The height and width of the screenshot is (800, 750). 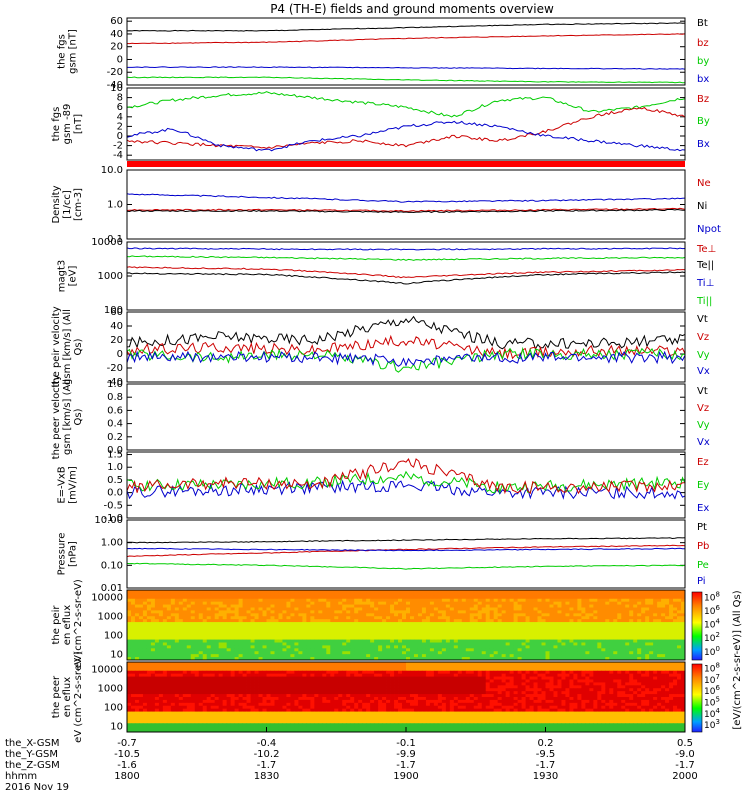 What do you see at coordinates (406, 136) in the screenshot?
I see `series-line-Bx` at bounding box center [406, 136].